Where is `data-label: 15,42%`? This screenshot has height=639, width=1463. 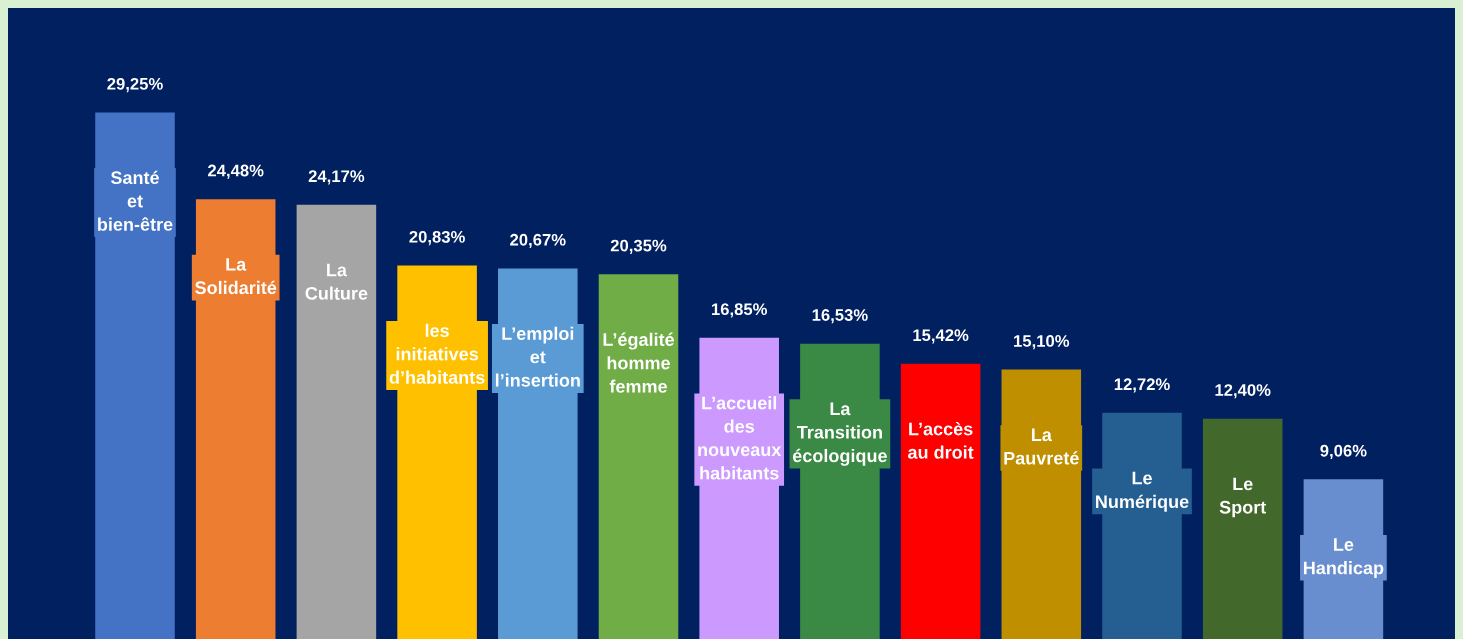 data-label: 15,42% is located at coordinates (941, 336).